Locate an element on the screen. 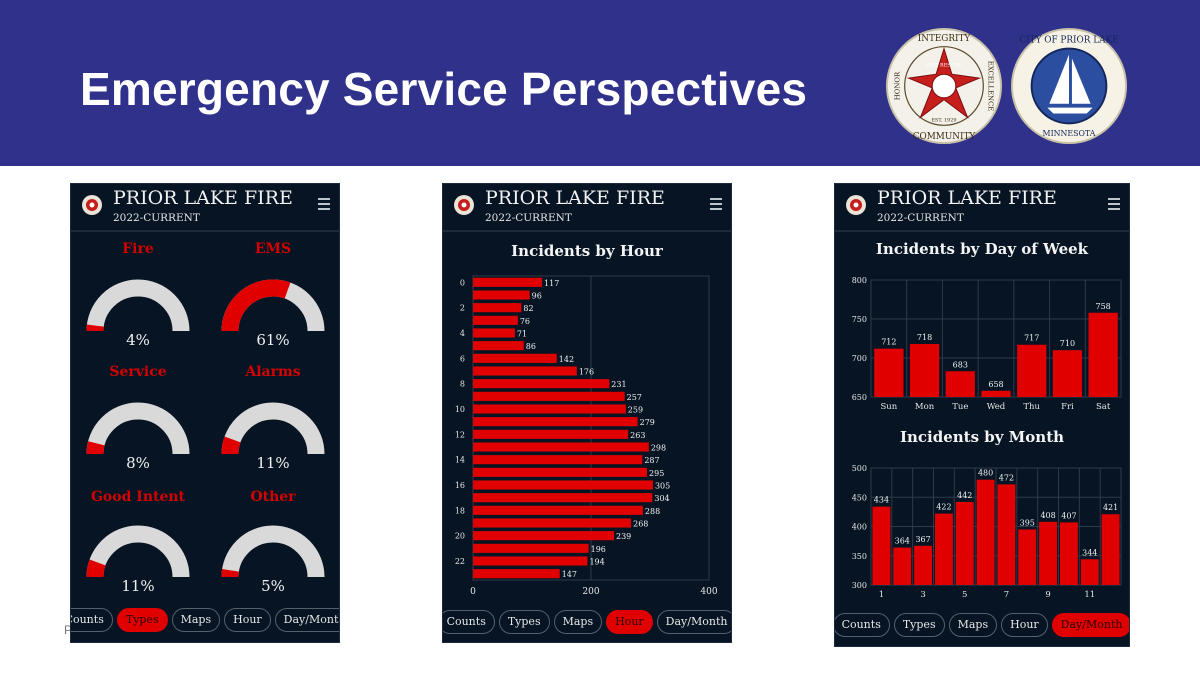 Image resolution: width=1200 pixels, height=675 pixels. y-tick-label: 18 is located at coordinates (460, 510).